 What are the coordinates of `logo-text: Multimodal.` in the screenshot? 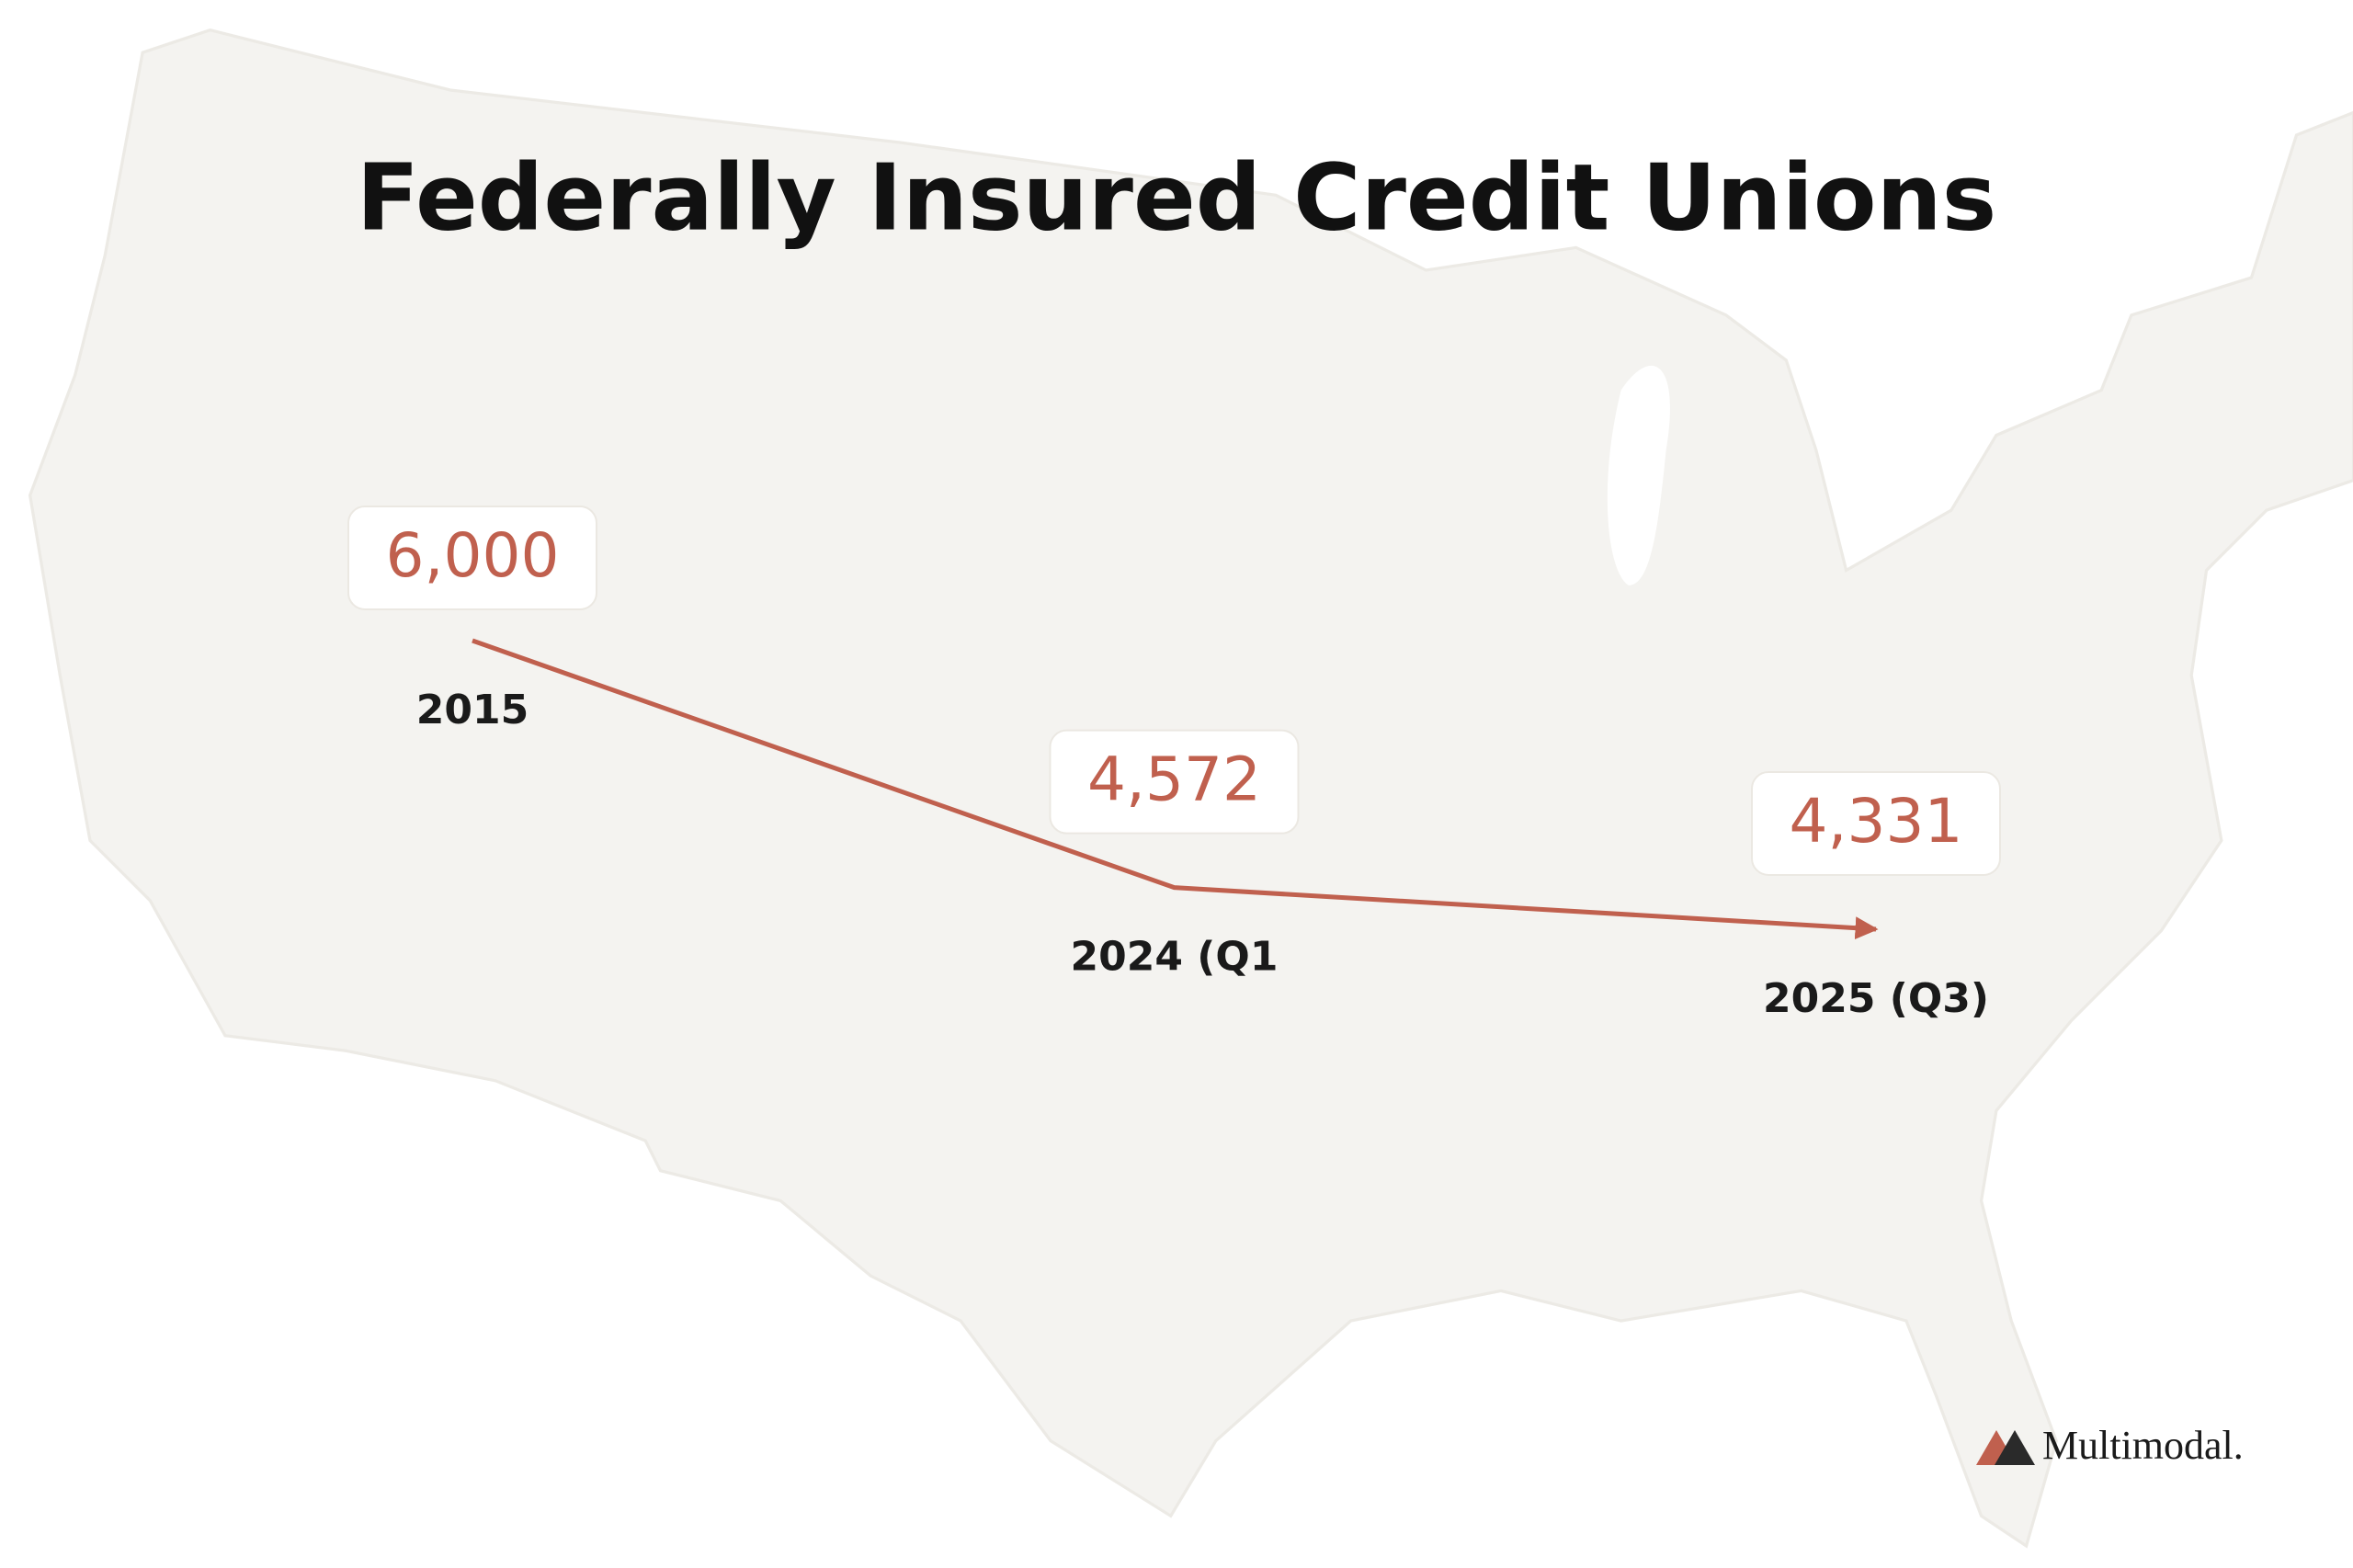 It's located at (2143, 1445).